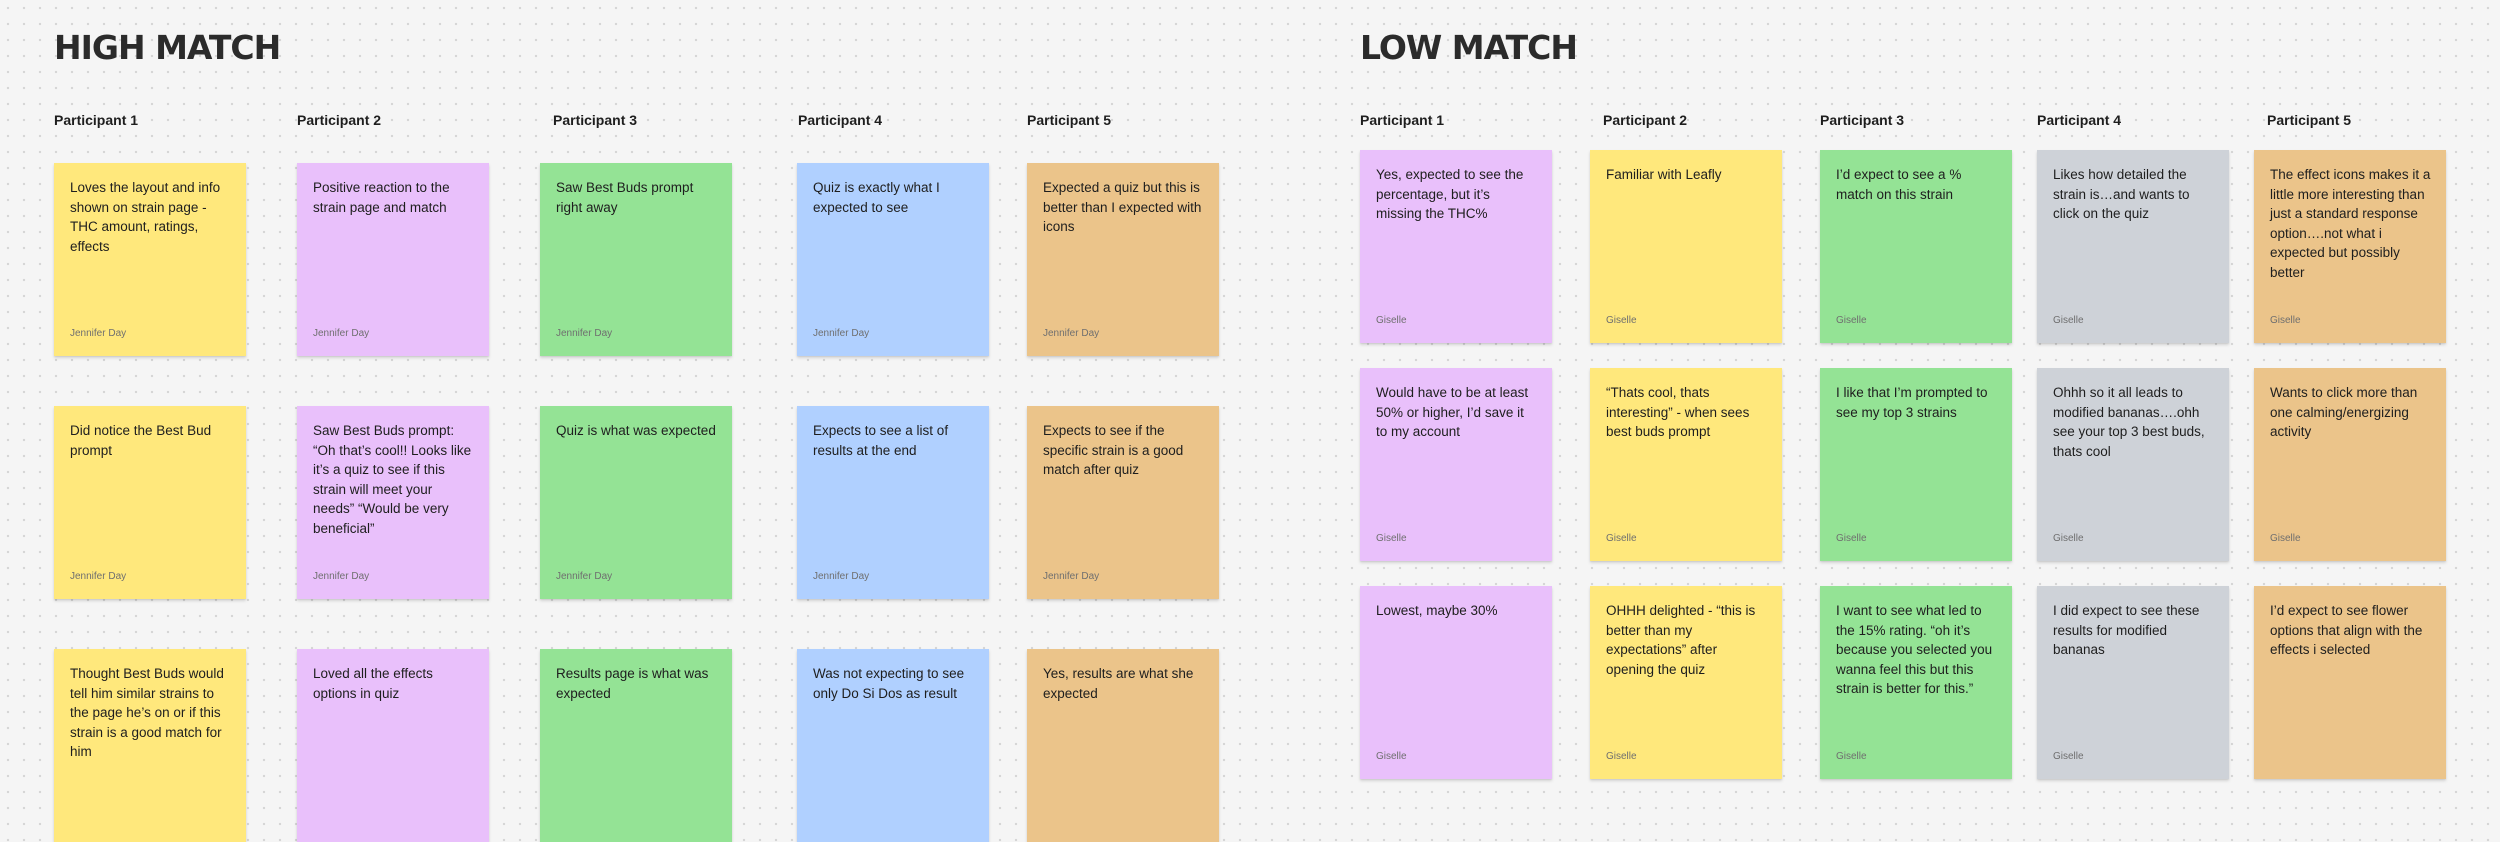  Describe the element at coordinates (1118, 683) in the screenshot. I see `sticky-note-text: Yes, results are what she expected` at that location.